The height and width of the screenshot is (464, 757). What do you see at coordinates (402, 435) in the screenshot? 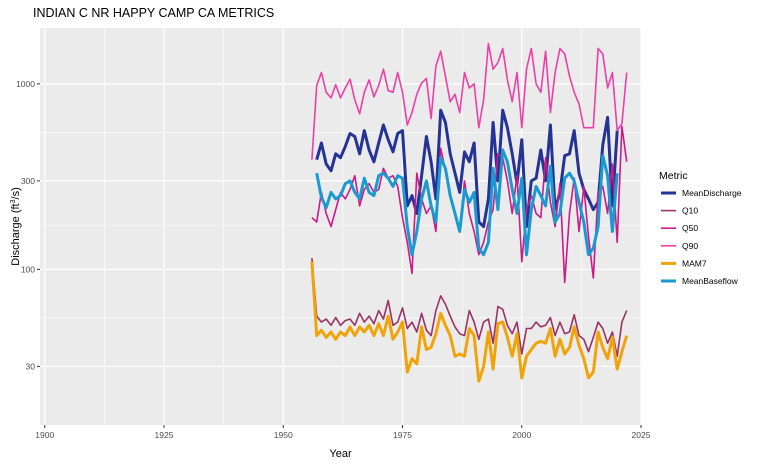
I see `x-tick-label: 1975` at bounding box center [402, 435].